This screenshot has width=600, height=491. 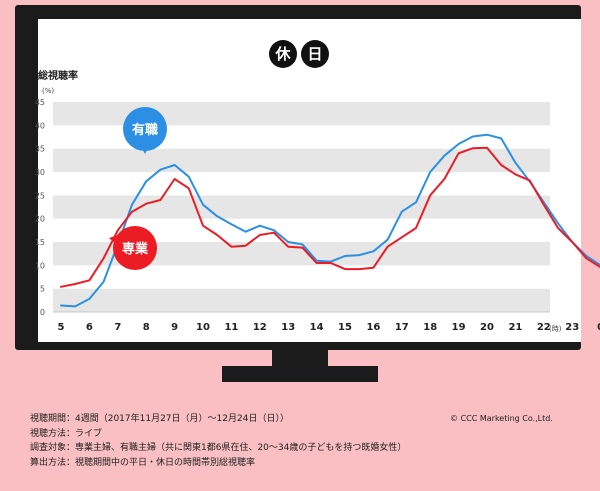 I want to click on x-tick-label: 8, so click(x=146, y=327).